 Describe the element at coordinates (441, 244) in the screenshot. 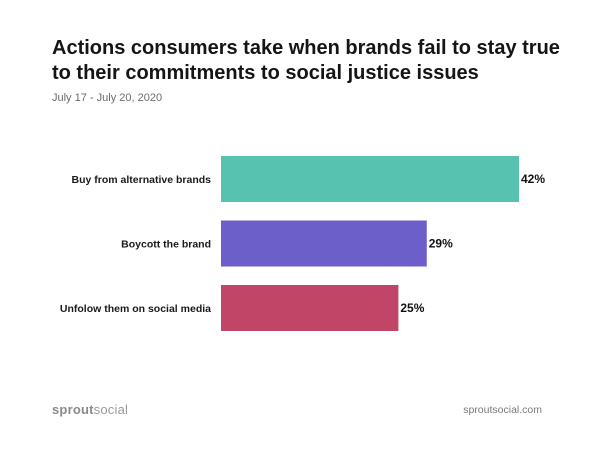

I see `value-label-2: 29%` at that location.